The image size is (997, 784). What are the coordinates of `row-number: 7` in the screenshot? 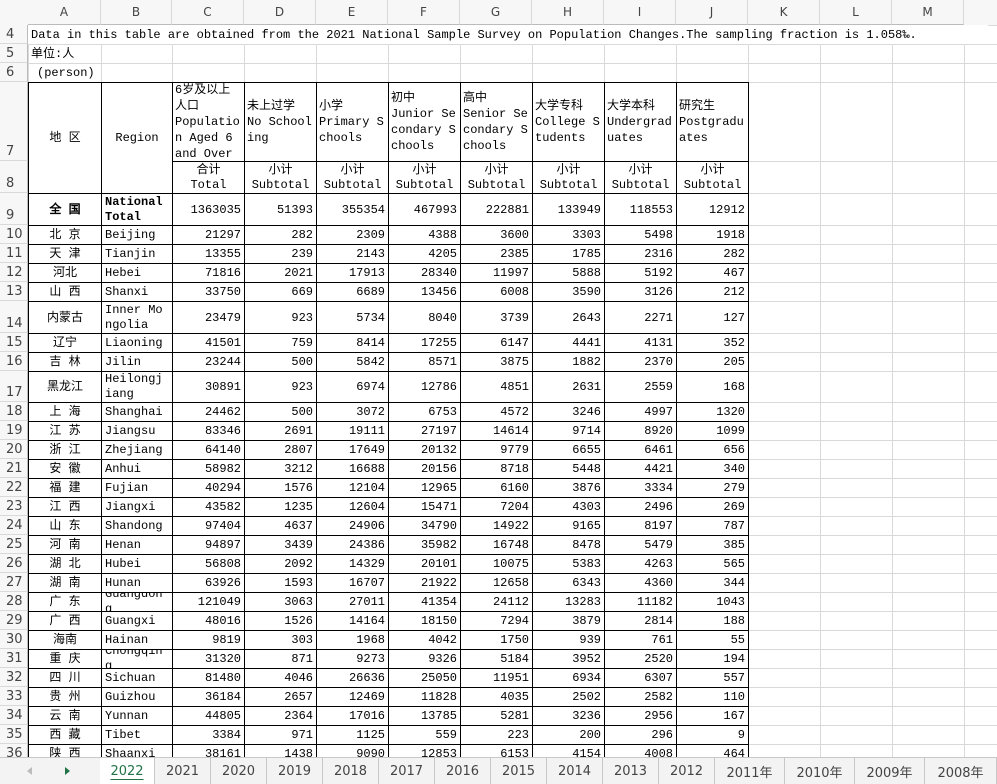 It's located at (14, 121).